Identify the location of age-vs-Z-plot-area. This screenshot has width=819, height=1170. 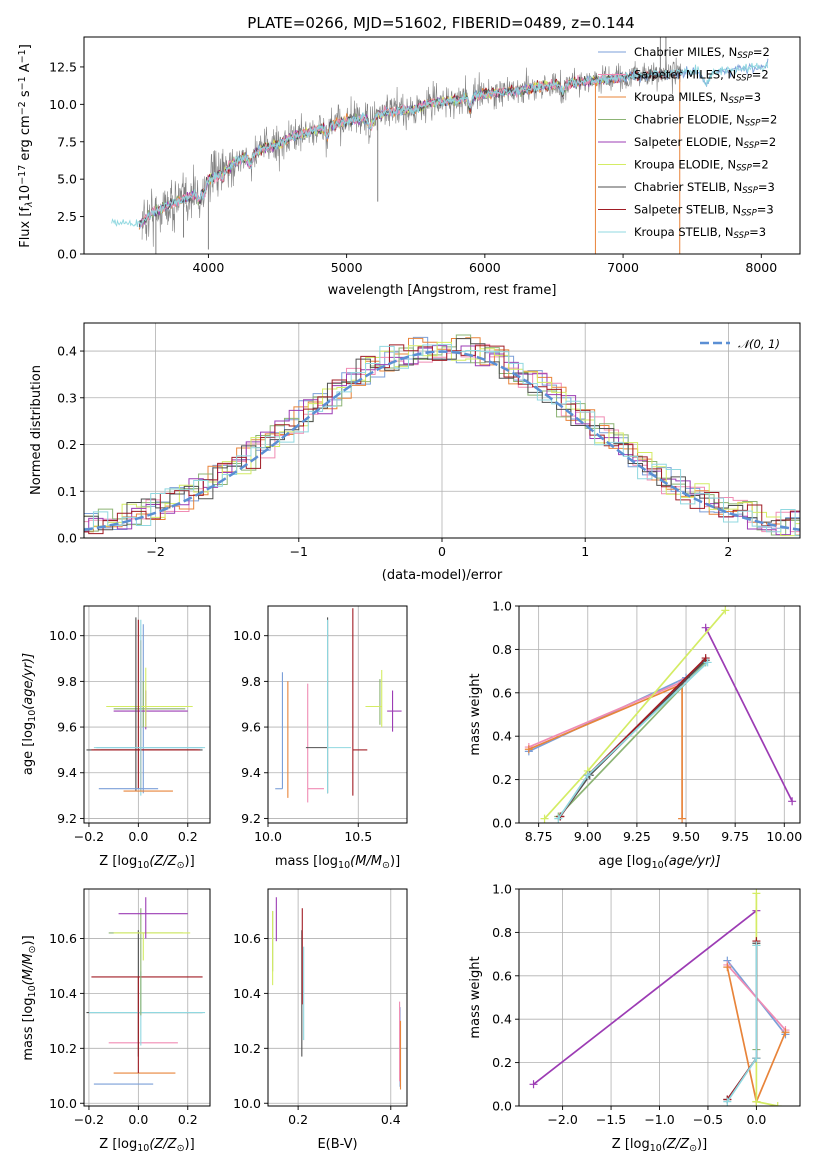
(146, 706).